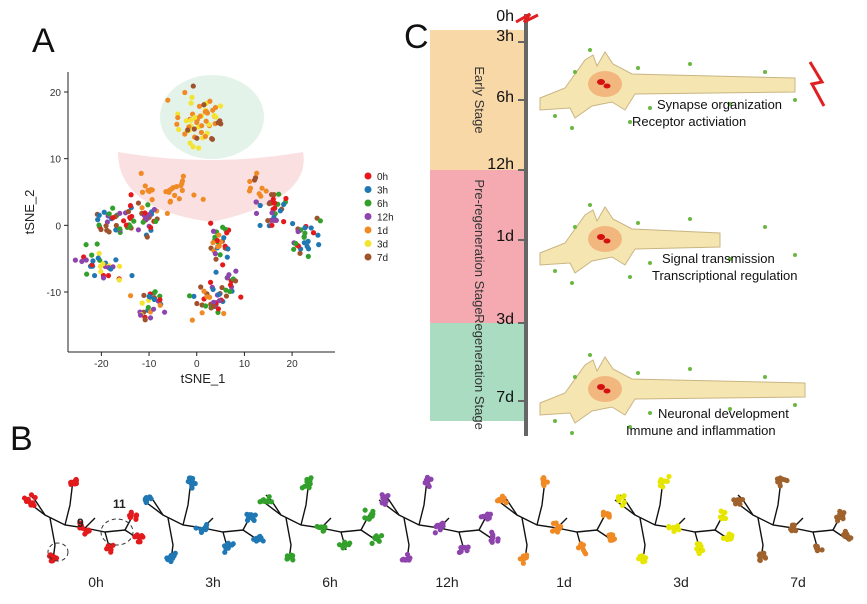  Describe the element at coordinates (80, 523) in the screenshot. I see `node-label: 9` at that location.